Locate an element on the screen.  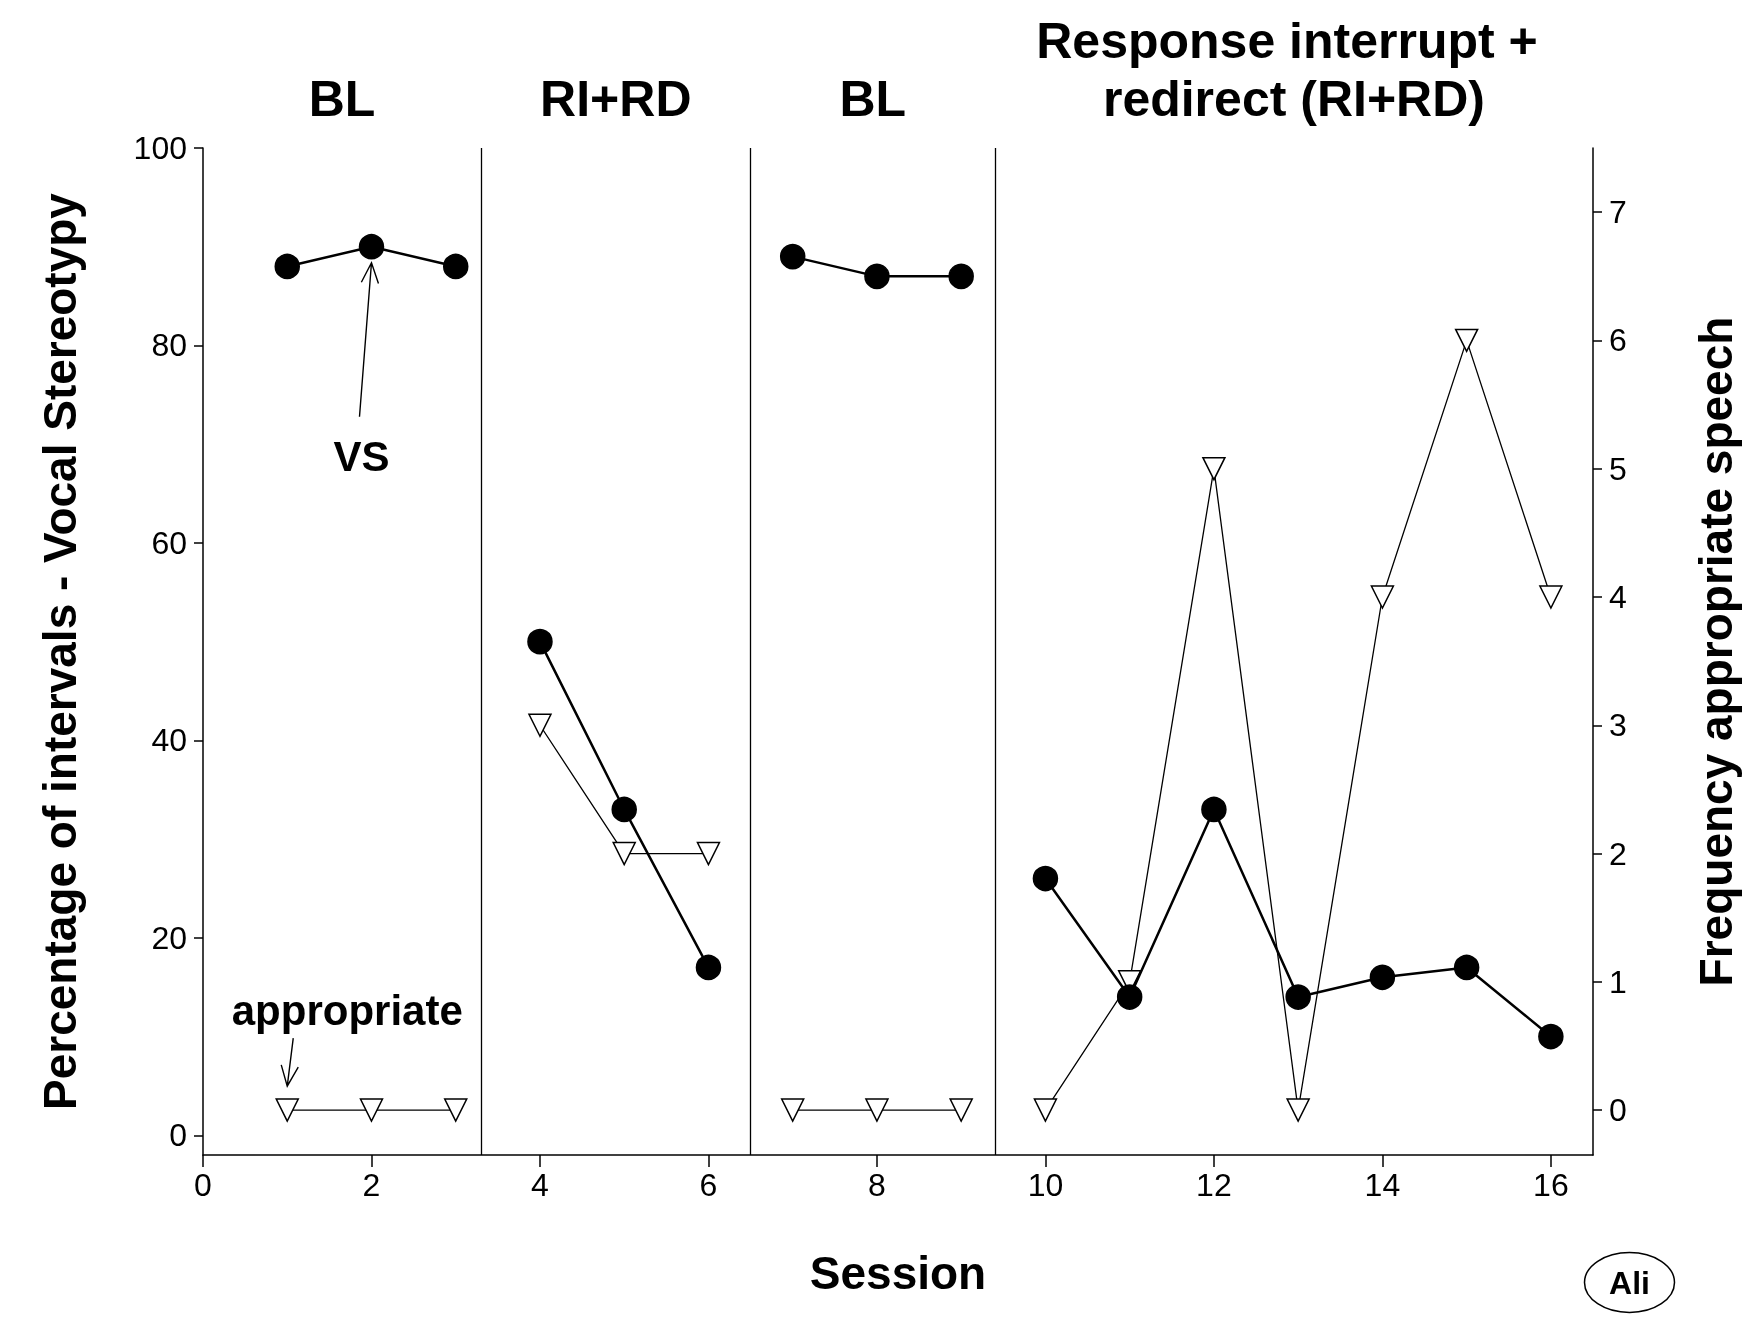
x-tick-label: 4 is located at coordinates (540, 1185).